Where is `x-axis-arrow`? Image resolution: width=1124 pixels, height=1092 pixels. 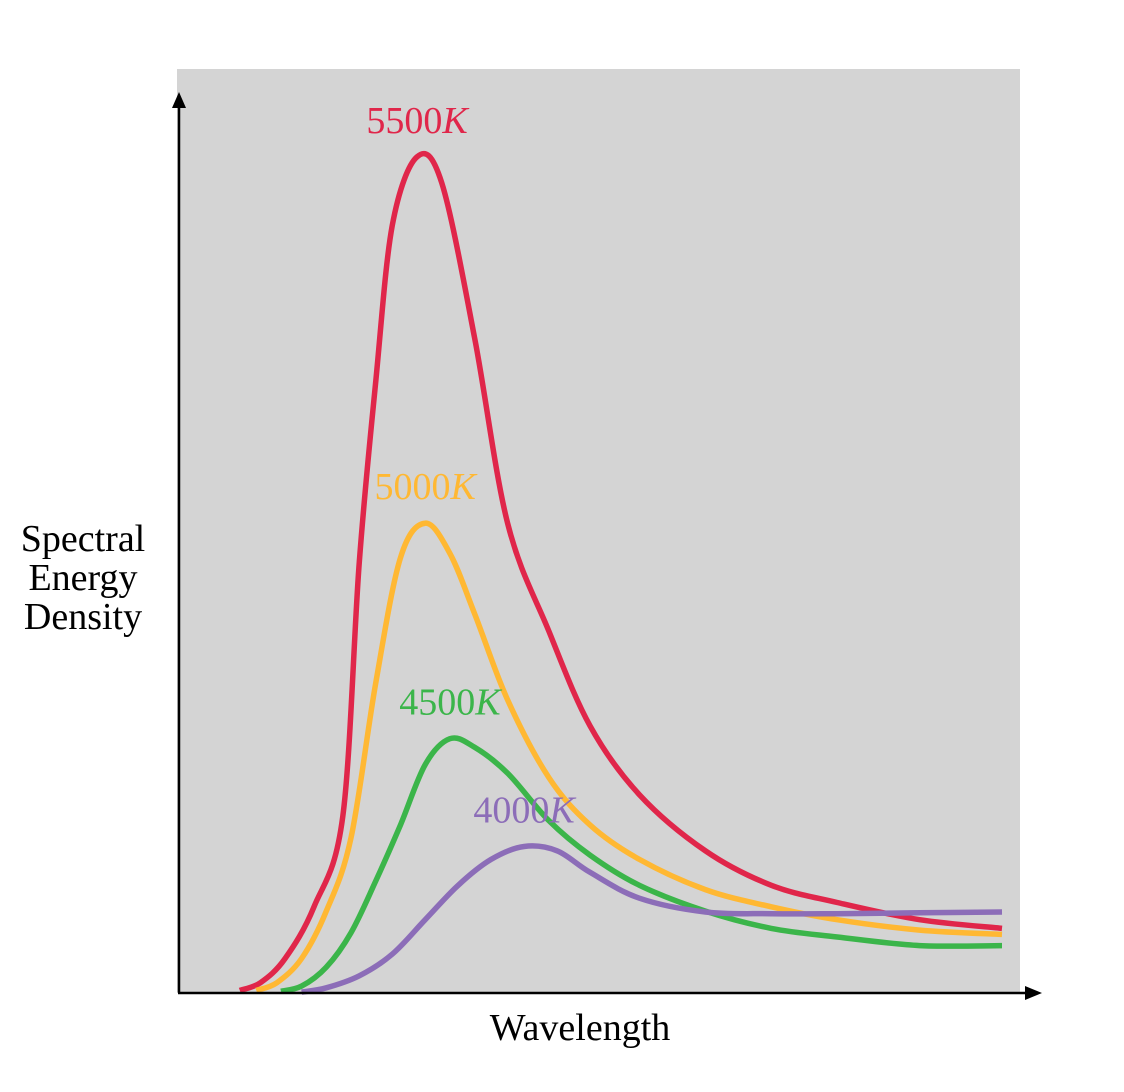
x-axis-arrow is located at coordinates (1033, 993).